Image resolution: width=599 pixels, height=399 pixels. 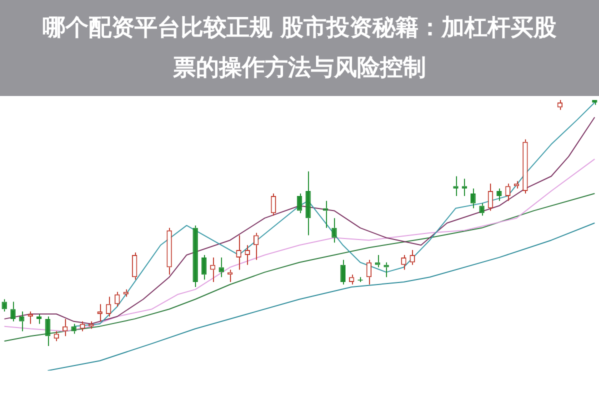 I want to click on chart-title: 哪个配资平台比较正规 股市投资秘籍：加杠杆买股票的操作方法与风险控制, so click(x=299, y=48).